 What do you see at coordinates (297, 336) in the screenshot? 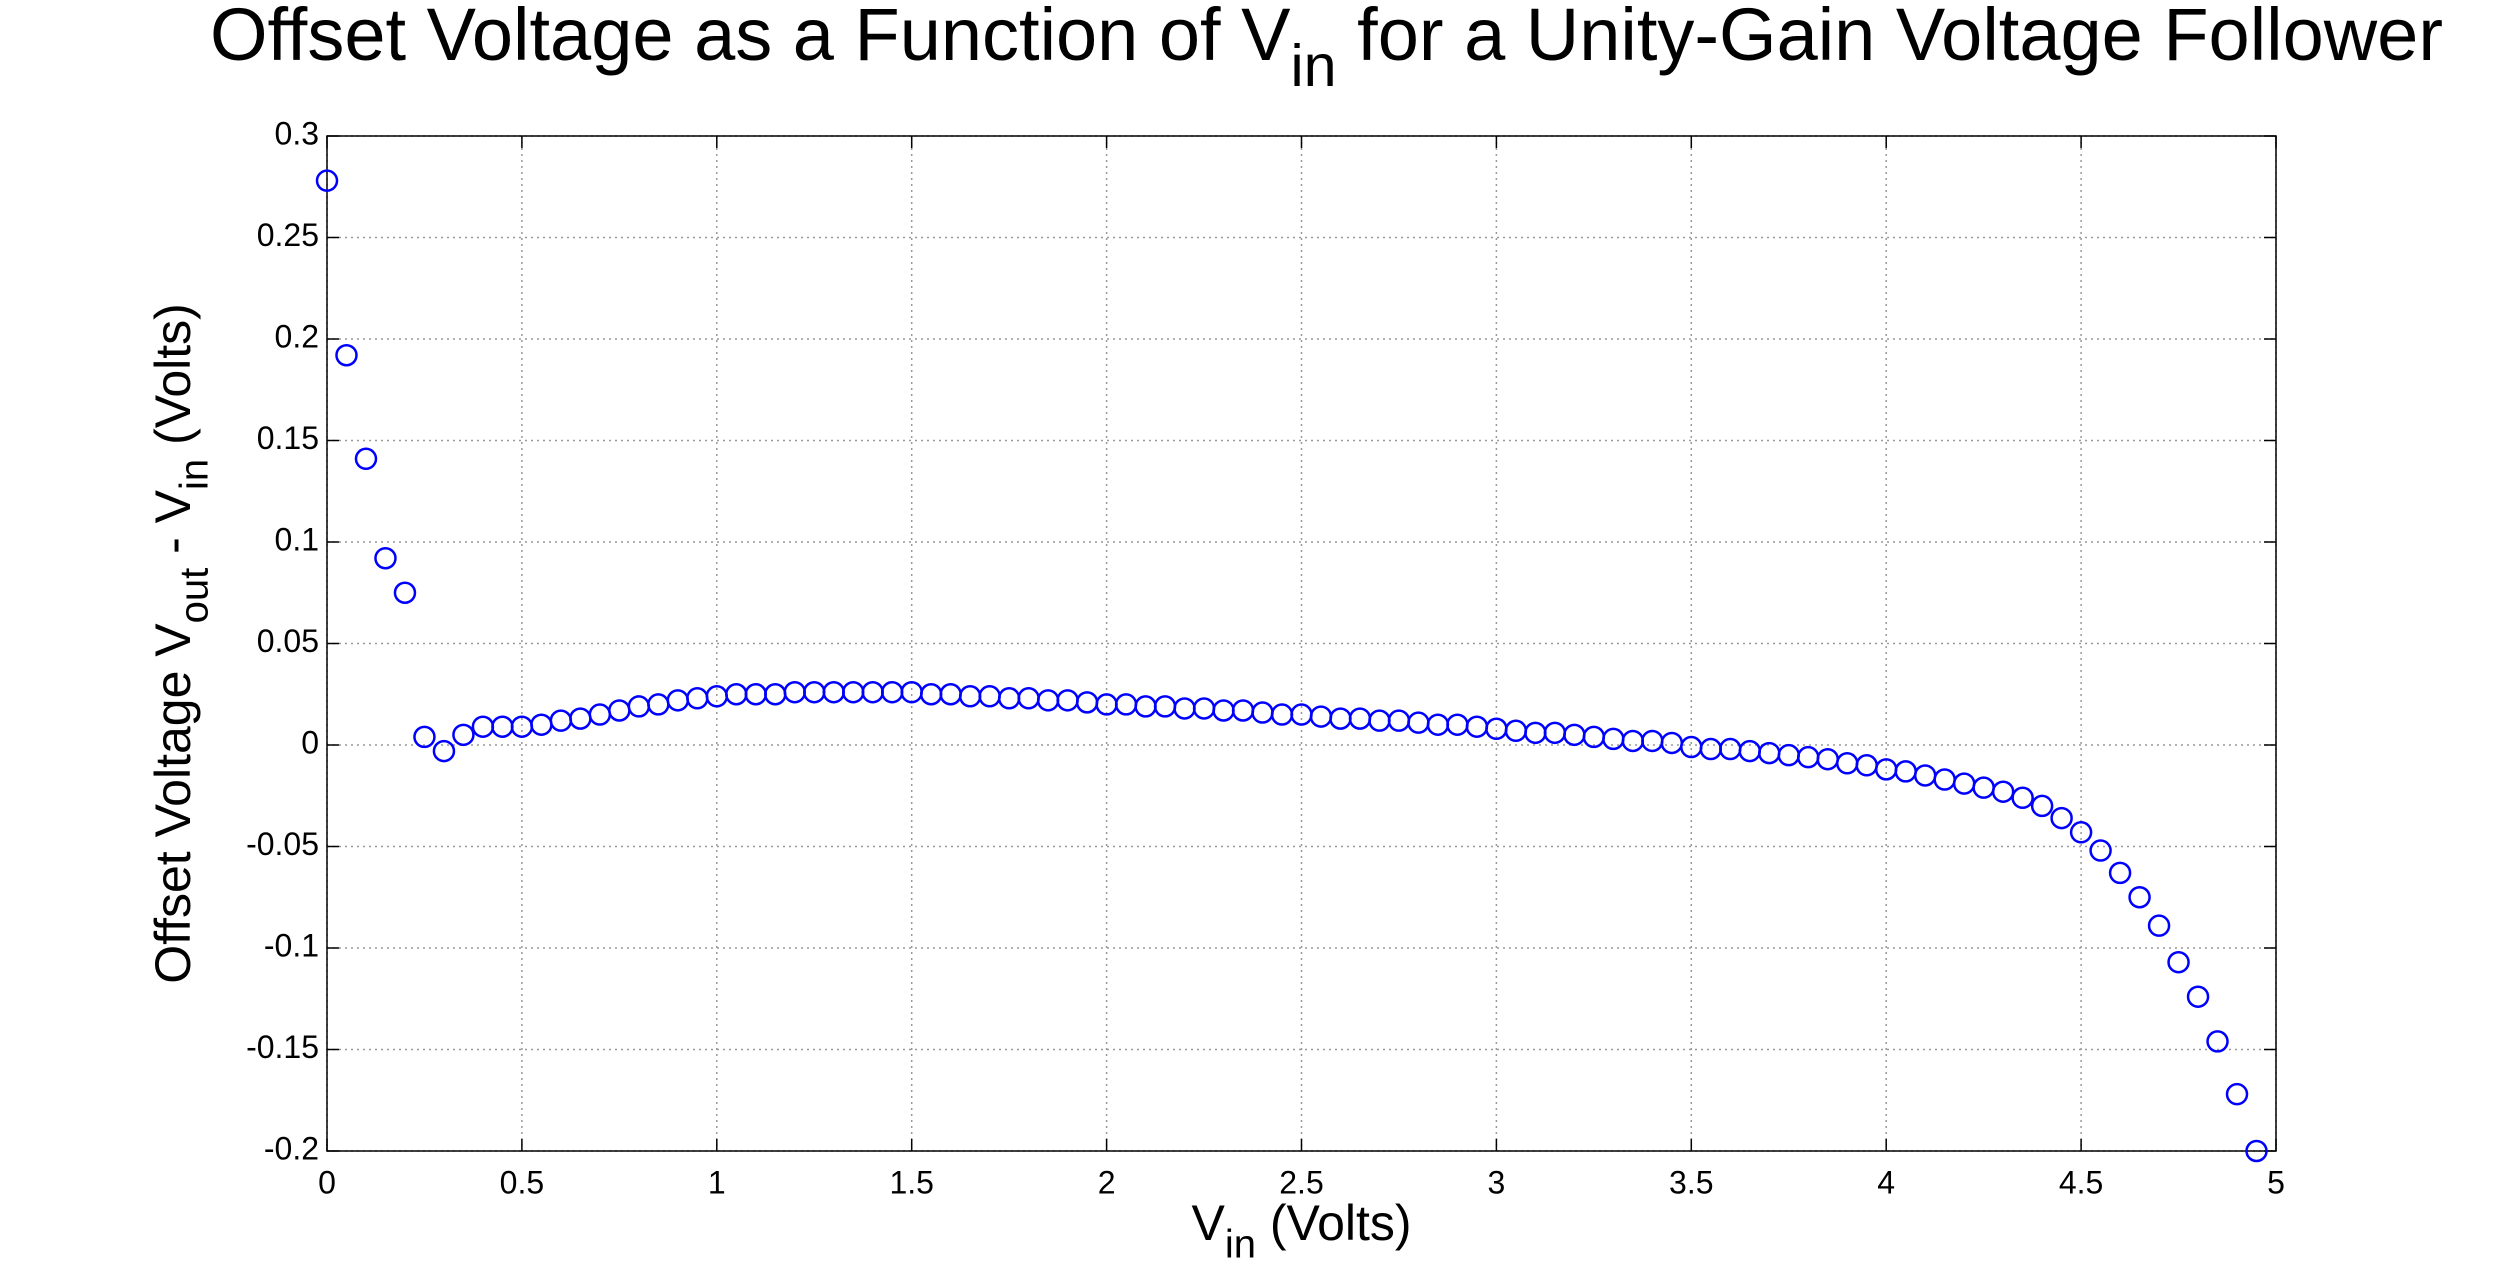
I see `y-tick-label: 0.2` at bounding box center [297, 336].